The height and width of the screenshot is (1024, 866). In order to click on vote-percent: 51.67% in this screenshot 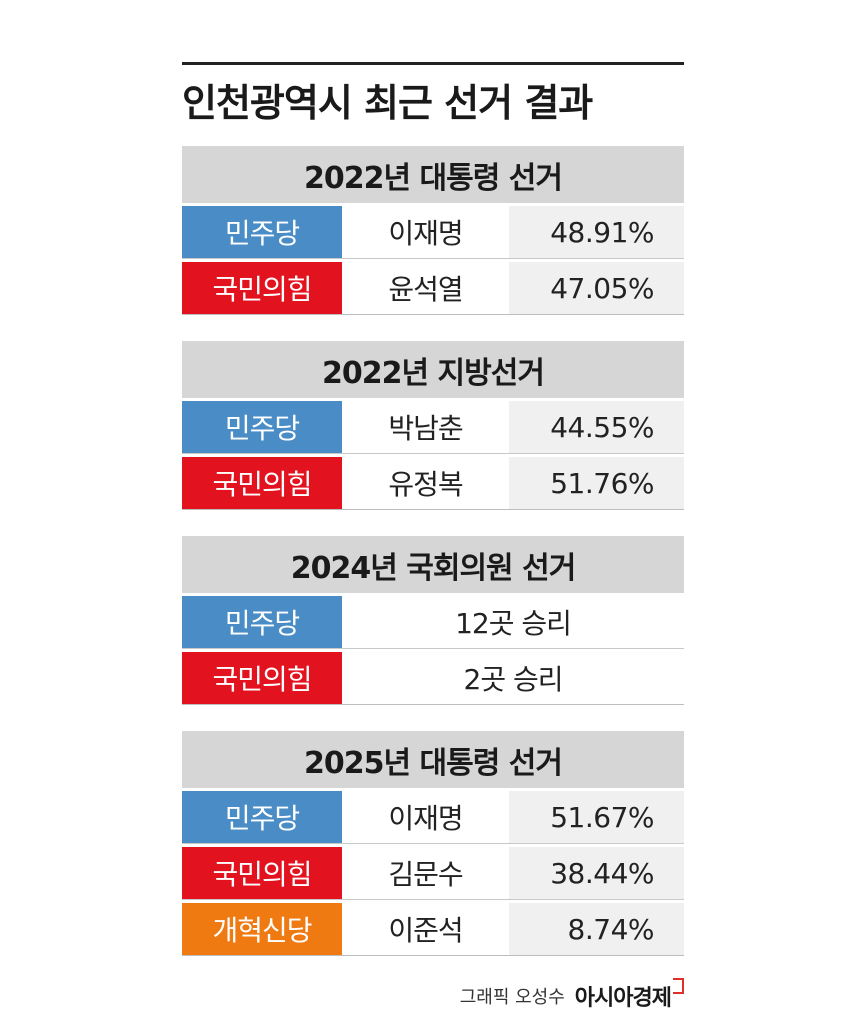, I will do `click(596, 817)`.